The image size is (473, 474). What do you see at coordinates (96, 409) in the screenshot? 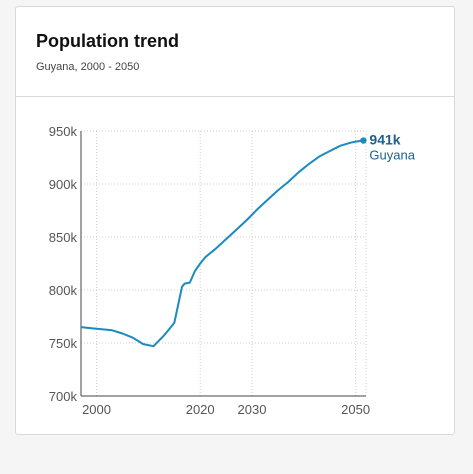
I see `x-tick-label: 2000` at bounding box center [96, 409].